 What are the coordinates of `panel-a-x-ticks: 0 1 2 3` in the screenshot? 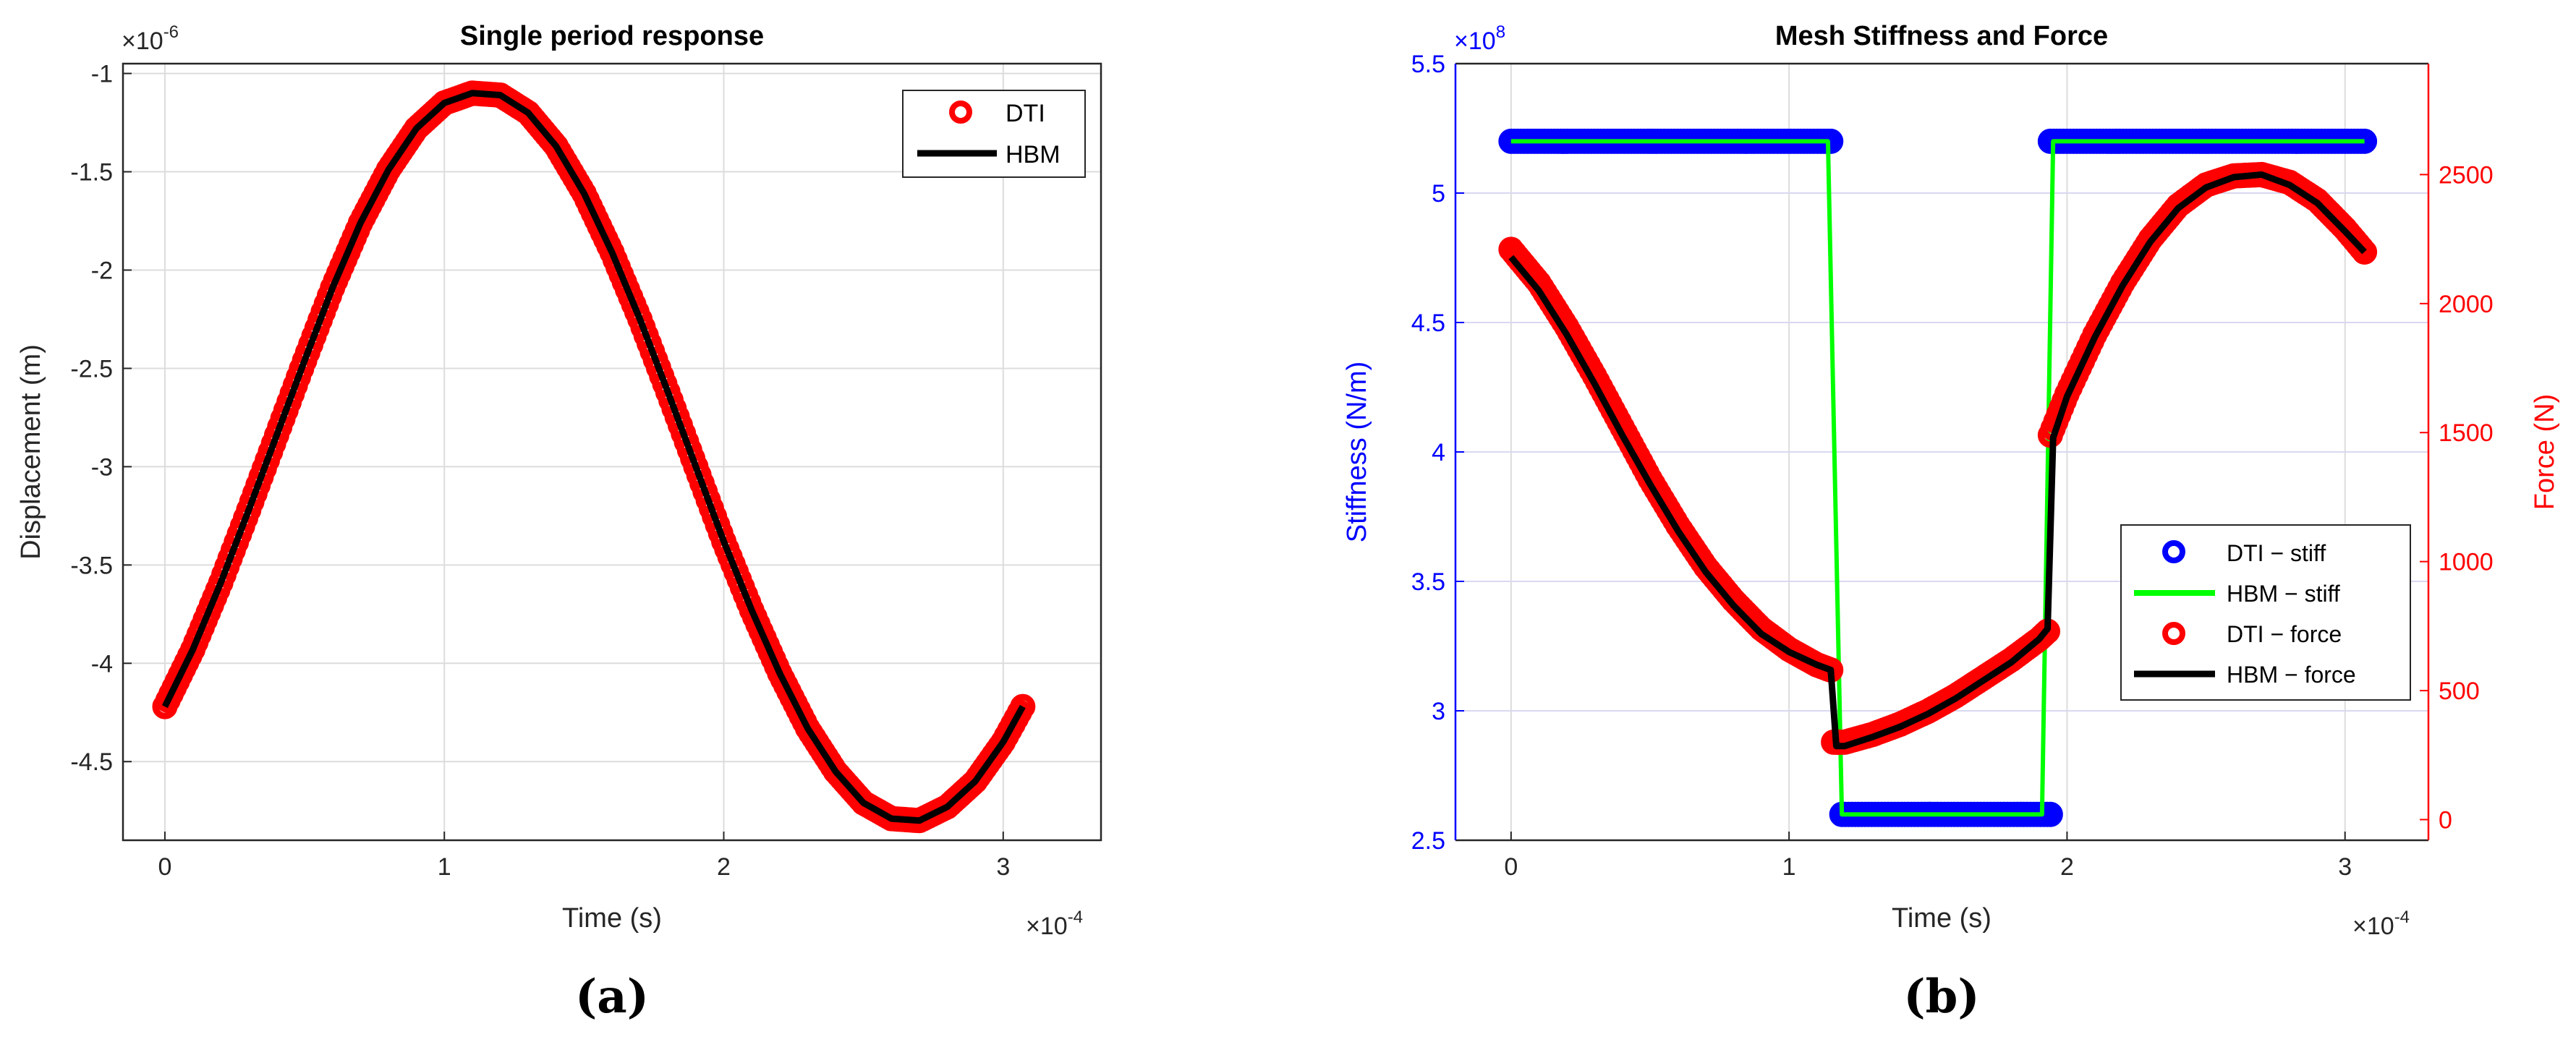 It's located at (584, 856).